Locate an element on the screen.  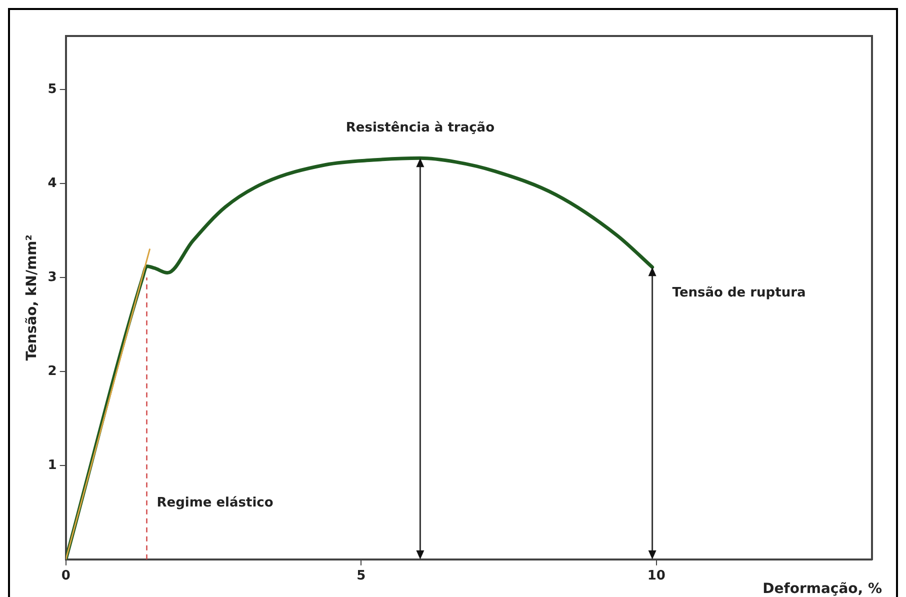
y-tick-label: 1 is located at coordinates (52, 465).